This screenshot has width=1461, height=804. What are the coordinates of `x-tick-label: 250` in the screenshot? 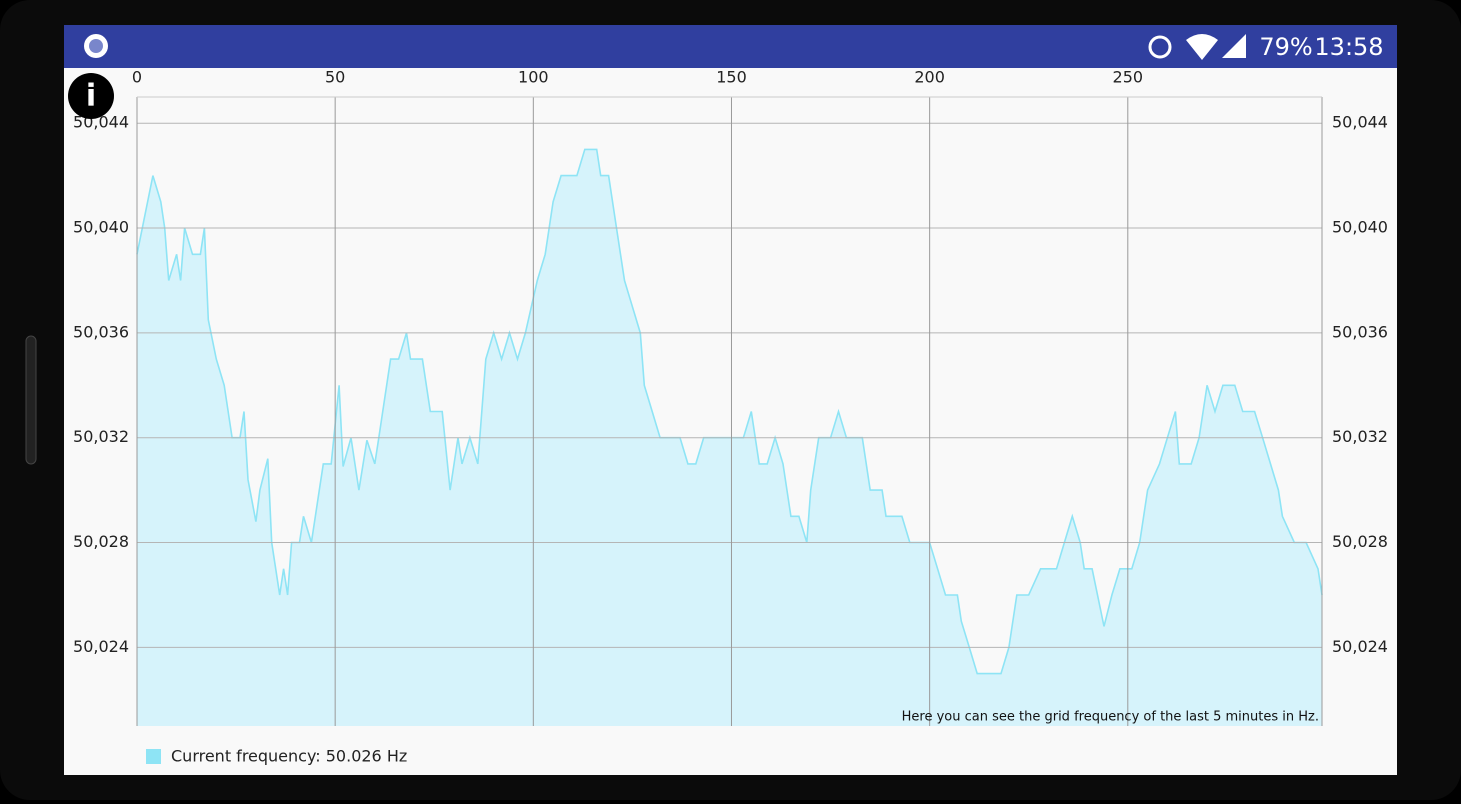 It's located at (1128, 77).